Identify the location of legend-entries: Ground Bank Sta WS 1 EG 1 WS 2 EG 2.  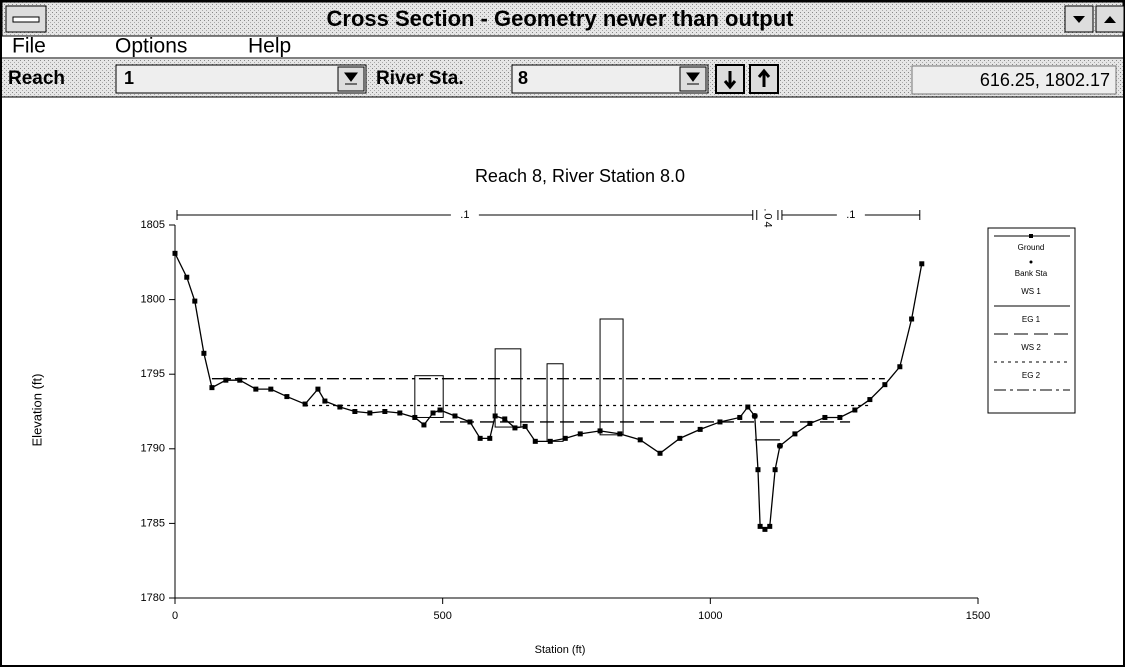
(1032, 312).